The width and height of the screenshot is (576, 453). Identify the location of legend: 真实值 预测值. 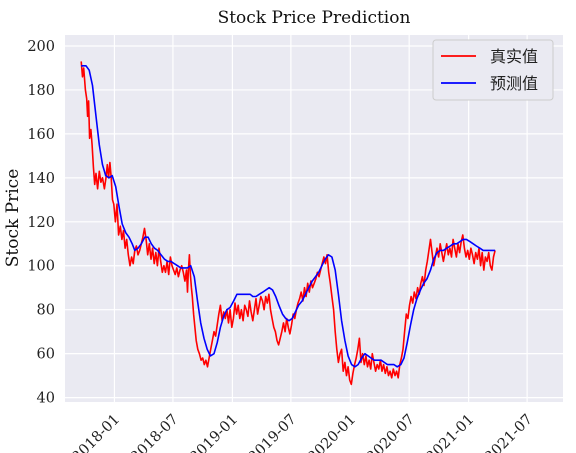
(493, 70).